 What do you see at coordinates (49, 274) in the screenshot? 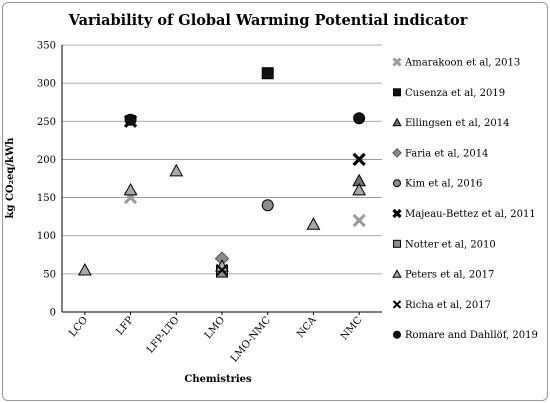
I see `y-tick-label: 50` at bounding box center [49, 274].